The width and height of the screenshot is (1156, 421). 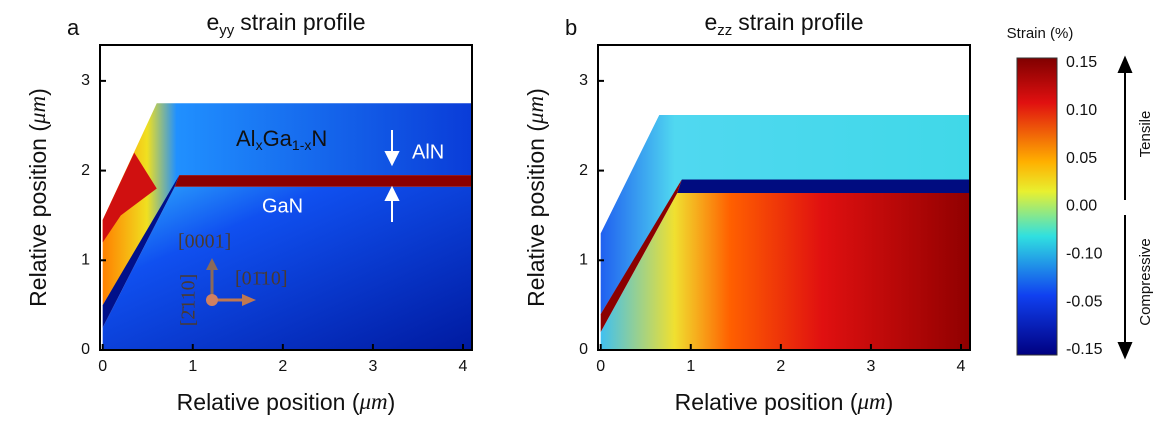 I want to click on alloy-label: AlxGa1-xN, so click(x=281, y=139).